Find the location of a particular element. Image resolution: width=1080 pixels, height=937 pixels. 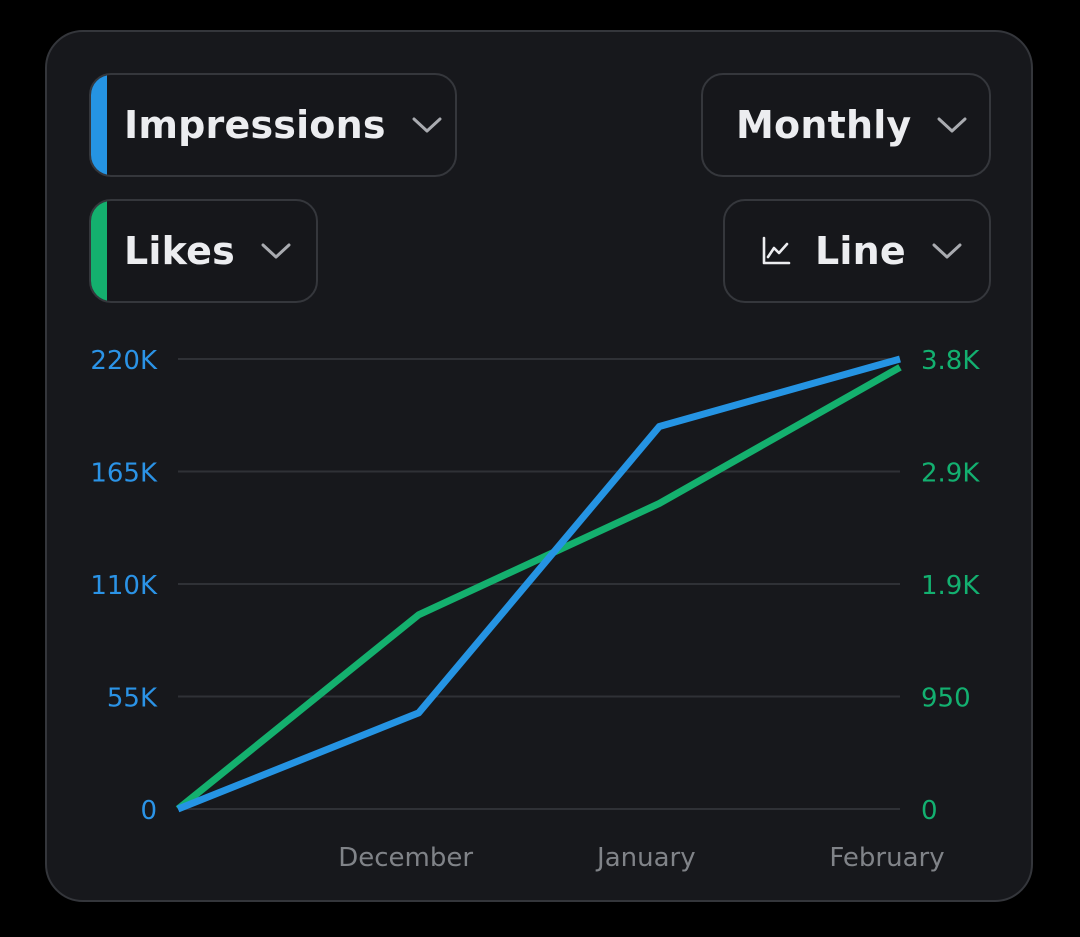

left-axis-tick-label: 165K is located at coordinates (124, 474).